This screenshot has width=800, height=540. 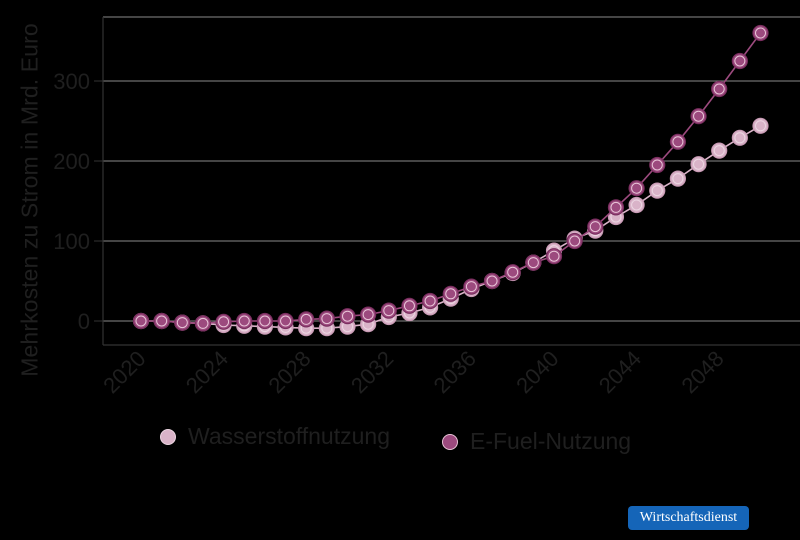 What do you see at coordinates (620, 372) in the screenshot?
I see `x-tick-label: 2044` at bounding box center [620, 372].